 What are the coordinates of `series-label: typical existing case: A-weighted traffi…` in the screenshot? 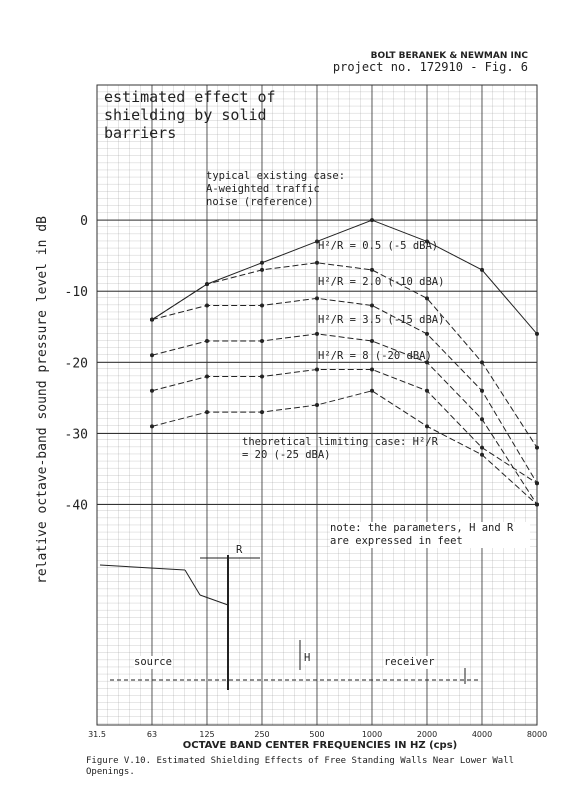 It's located at (276, 189).